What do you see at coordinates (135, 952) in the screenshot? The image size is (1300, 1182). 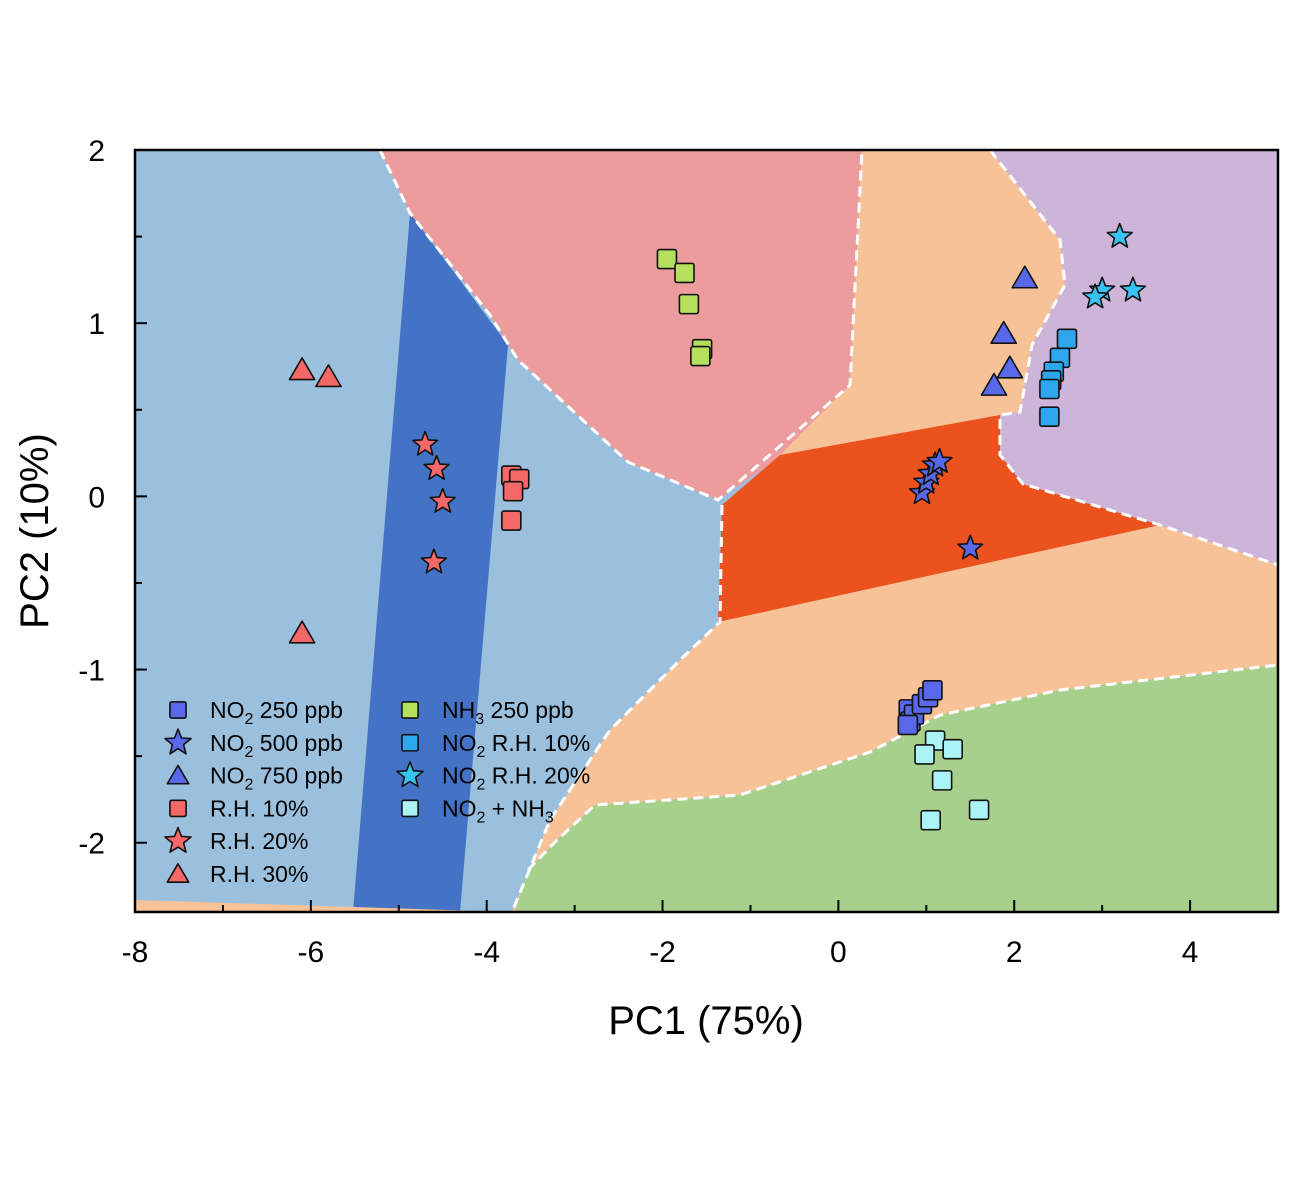 I see `x-tick-label: -8` at bounding box center [135, 952].